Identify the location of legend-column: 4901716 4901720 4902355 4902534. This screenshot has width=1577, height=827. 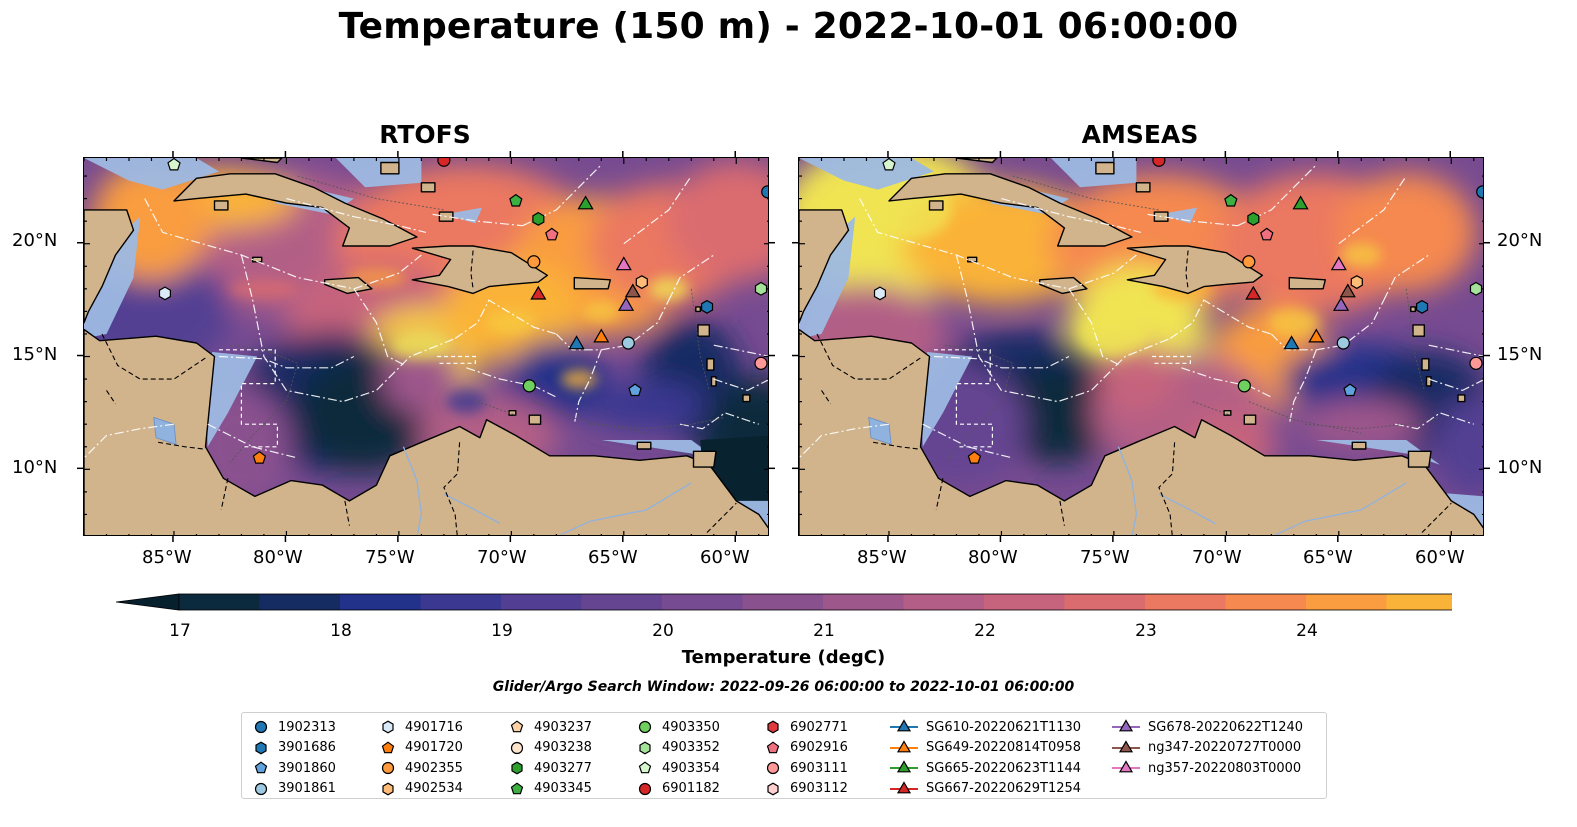
(421, 758).